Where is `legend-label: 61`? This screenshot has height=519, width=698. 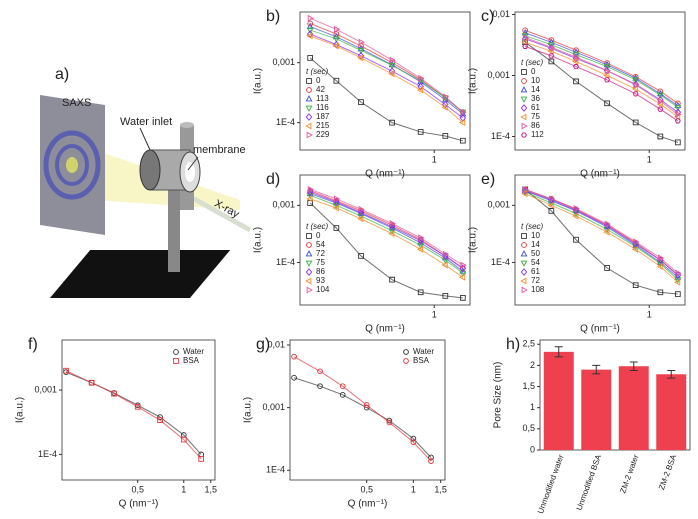 legend-label: 61 is located at coordinates (535, 271).